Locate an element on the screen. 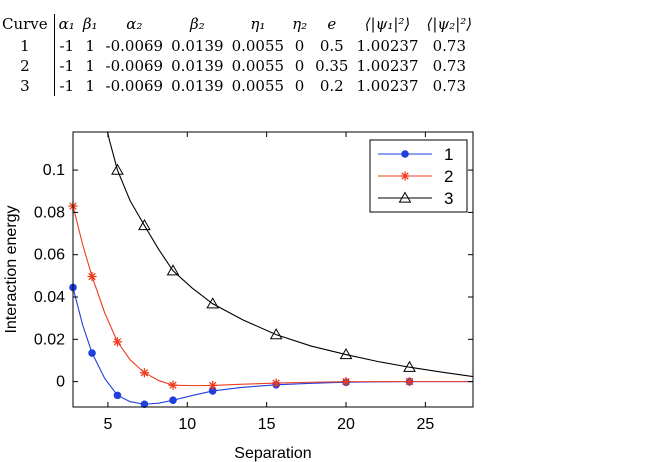 This screenshot has height=462, width=654. table-header: Curve is located at coordinates (28, 25).